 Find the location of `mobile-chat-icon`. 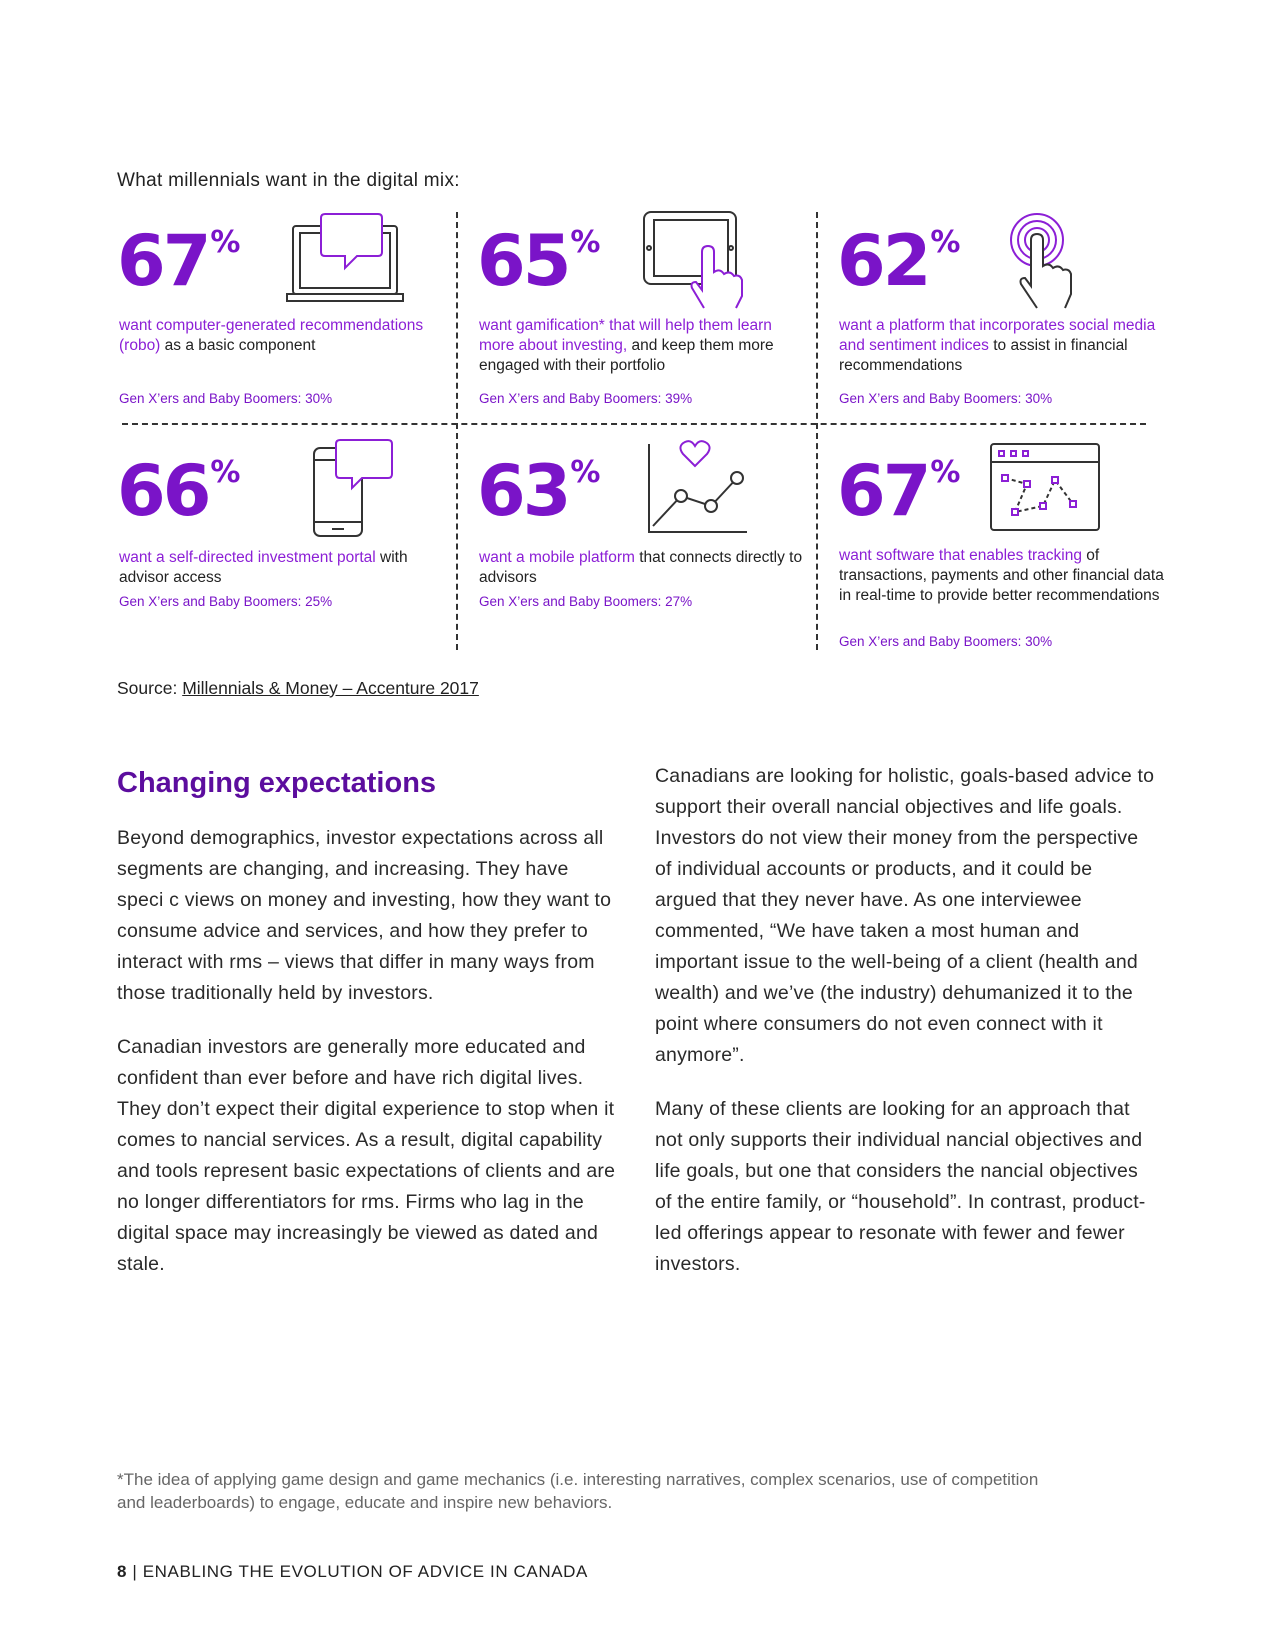

mobile-chat-icon is located at coordinates (353, 488).